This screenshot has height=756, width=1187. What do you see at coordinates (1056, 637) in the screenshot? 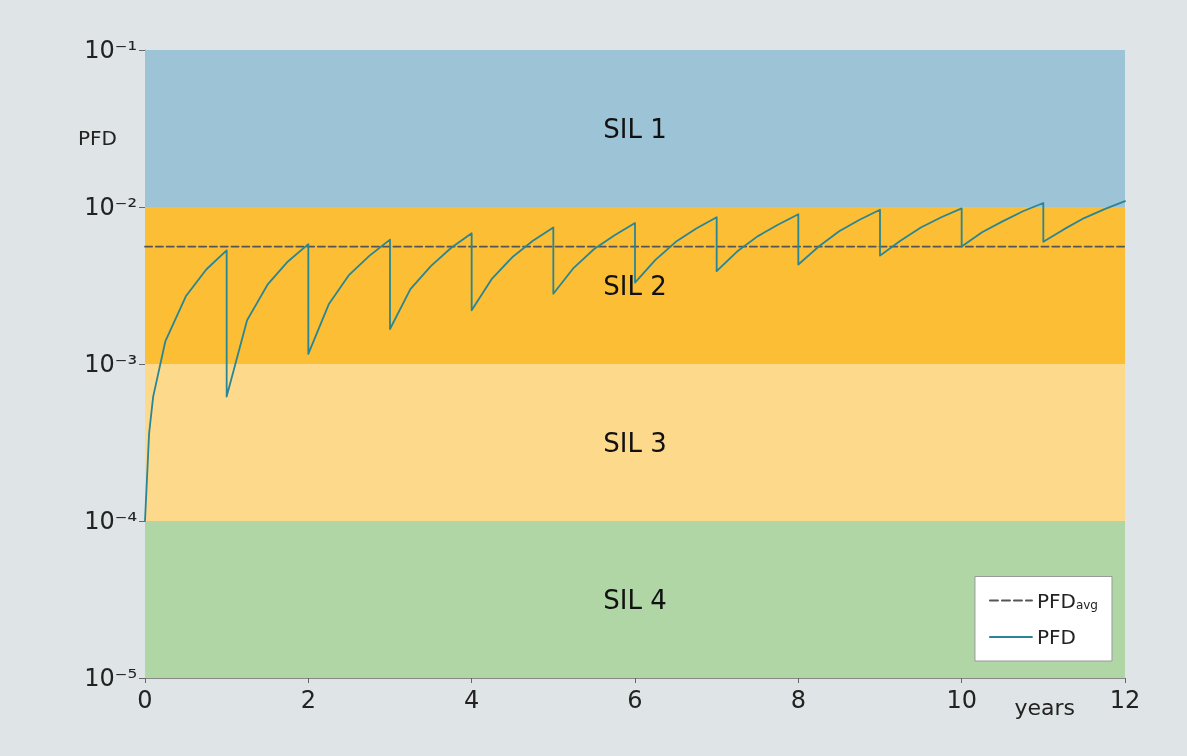
I see `legend-label: PFD` at bounding box center [1056, 637].